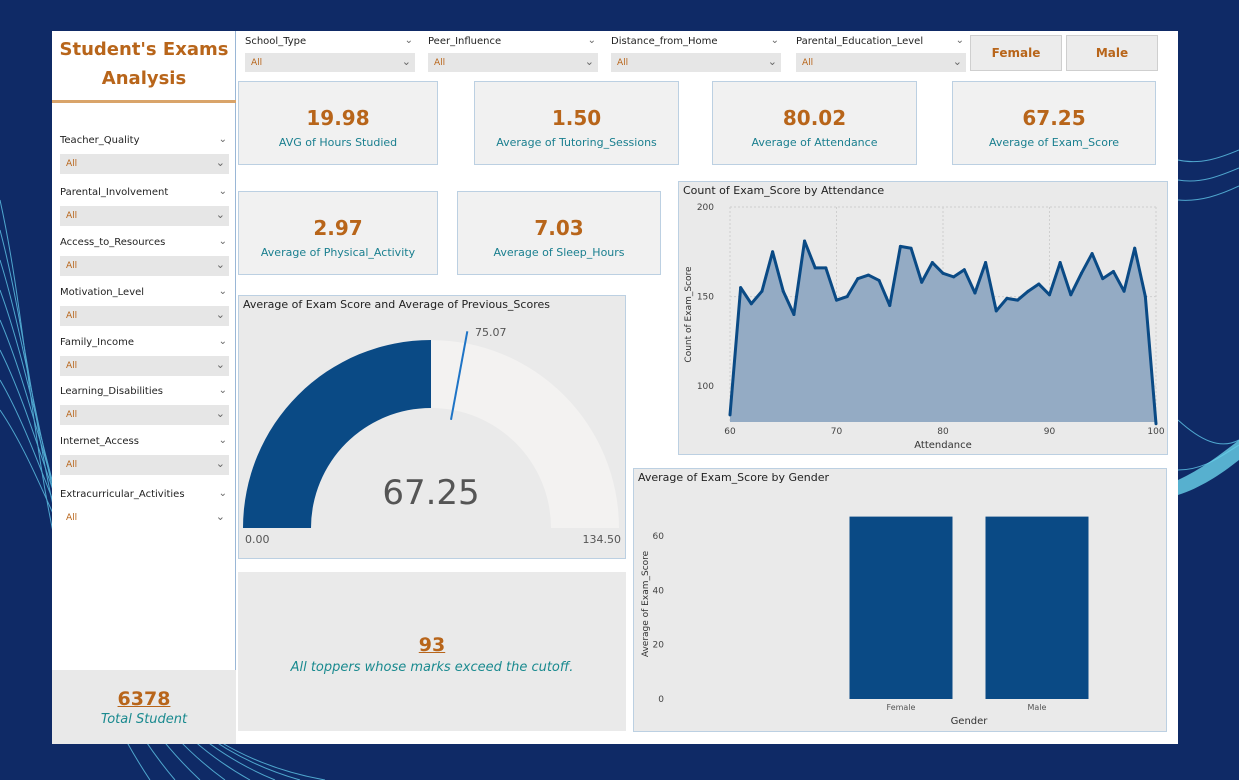 Image resolution: width=1239 pixels, height=780 pixels. What do you see at coordinates (337, 434) in the screenshot?
I see `gauge-fill` at bounding box center [337, 434].